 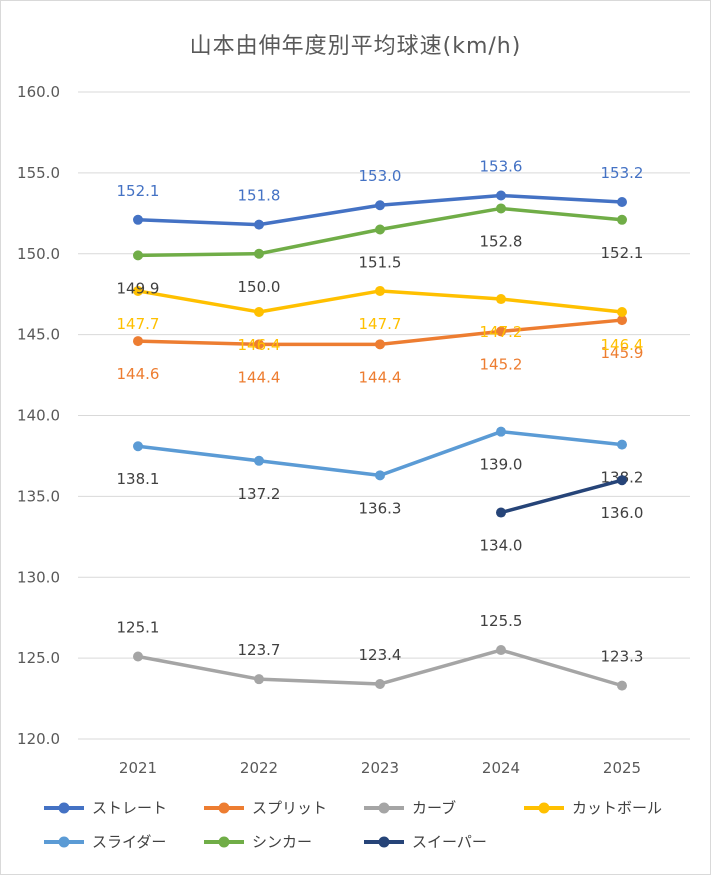 I want to click on series-line, so click(x=561, y=496).